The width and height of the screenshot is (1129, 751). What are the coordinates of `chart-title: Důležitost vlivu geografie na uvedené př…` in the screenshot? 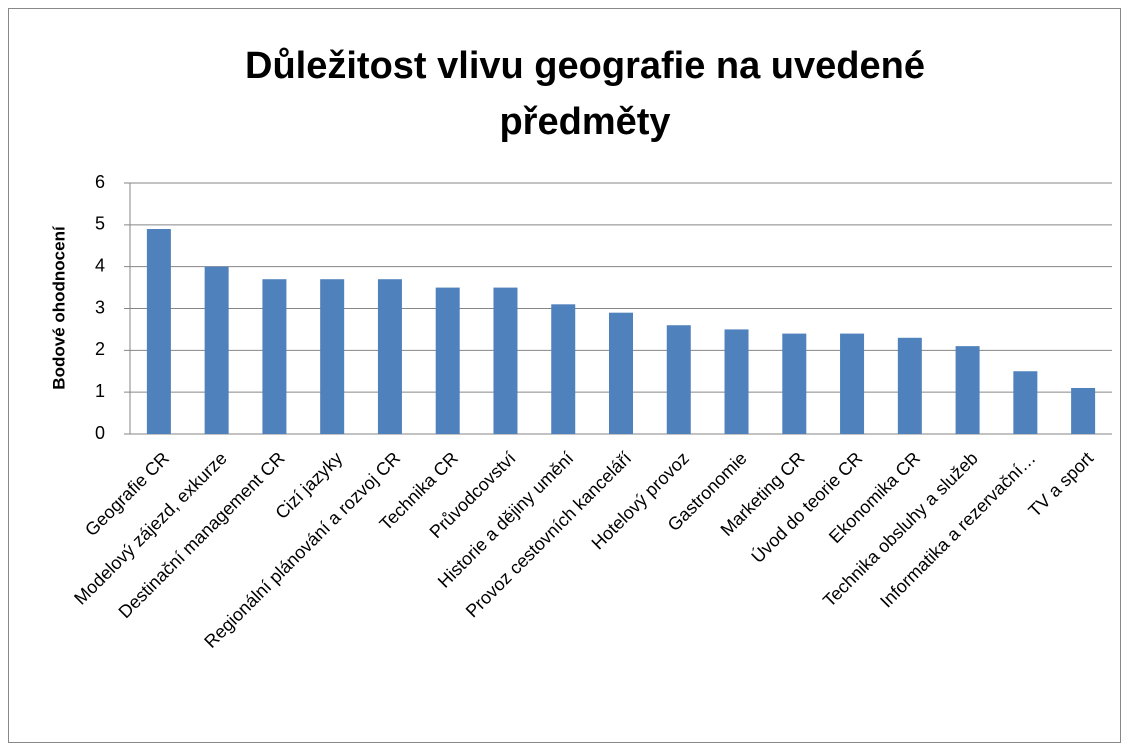 It's located at (585, 94).